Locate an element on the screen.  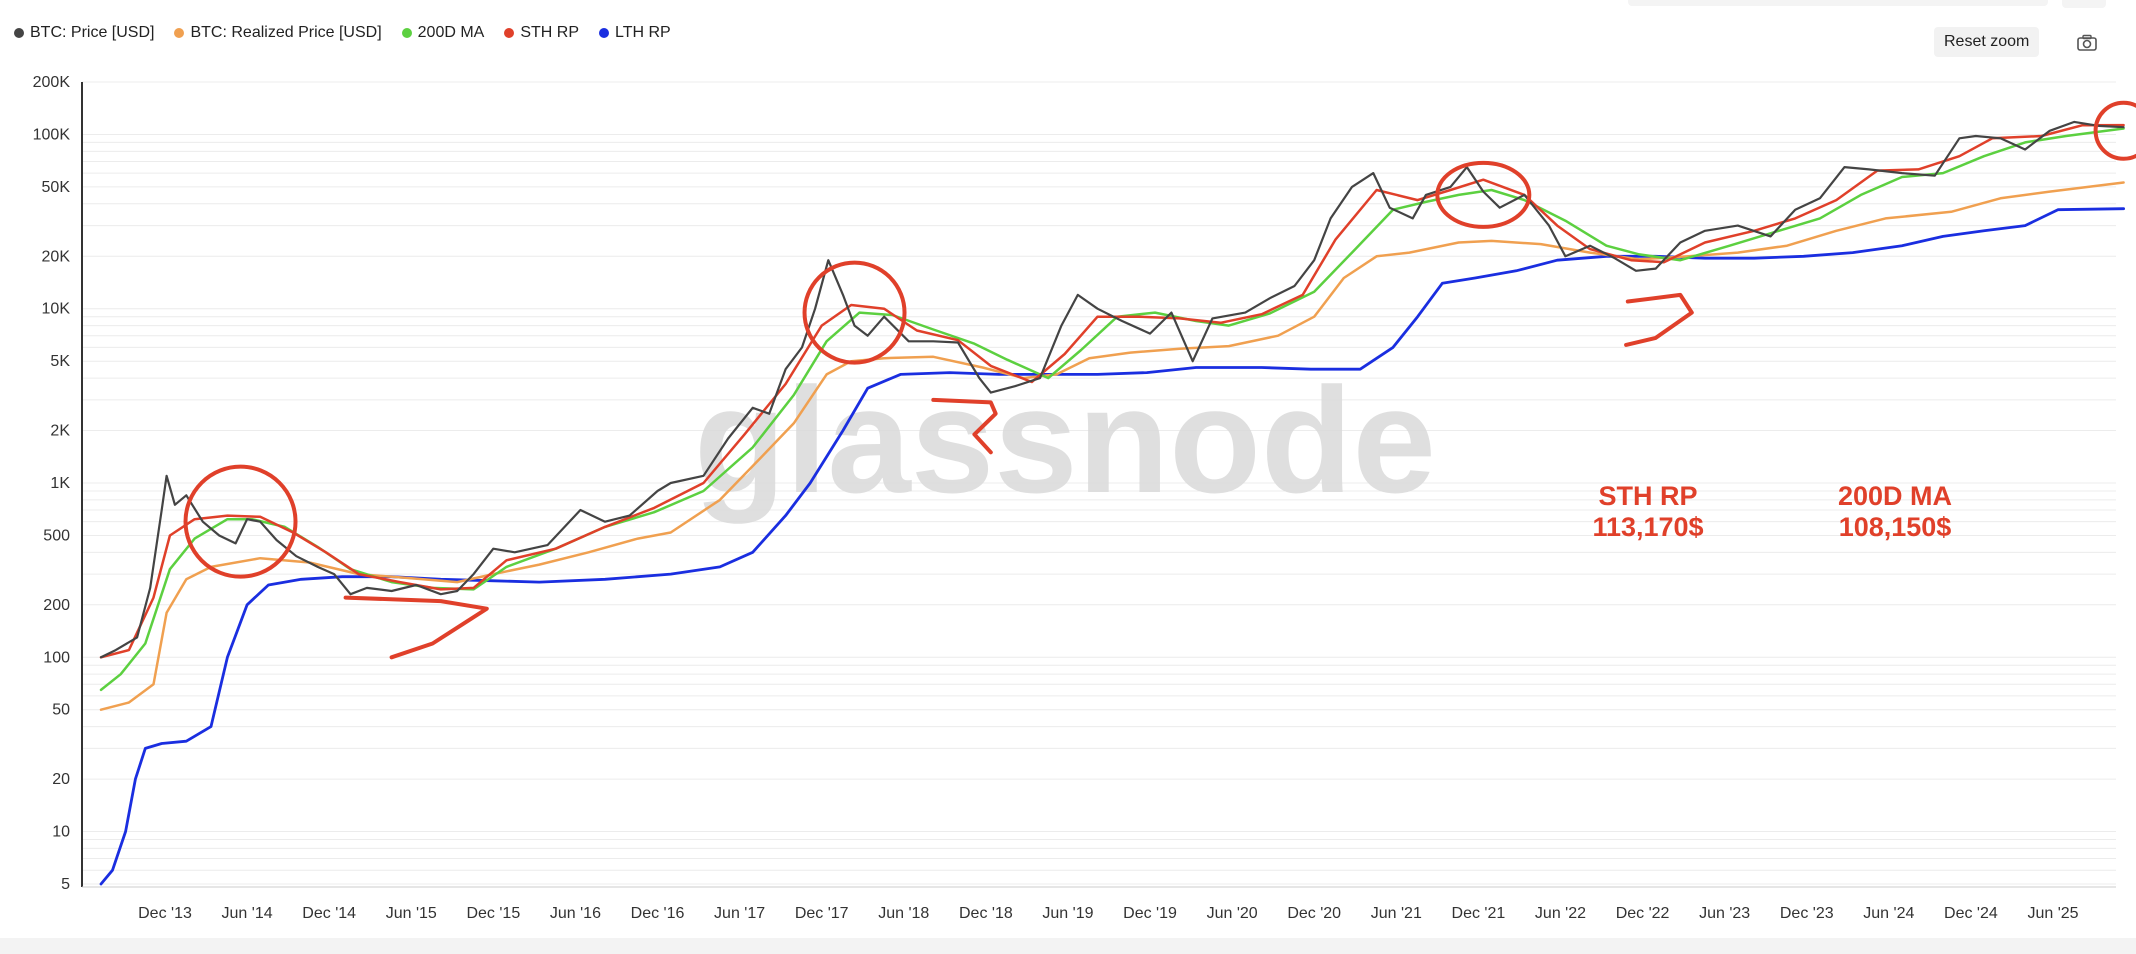
x-tick-label: Jun '16 is located at coordinates (575, 913).